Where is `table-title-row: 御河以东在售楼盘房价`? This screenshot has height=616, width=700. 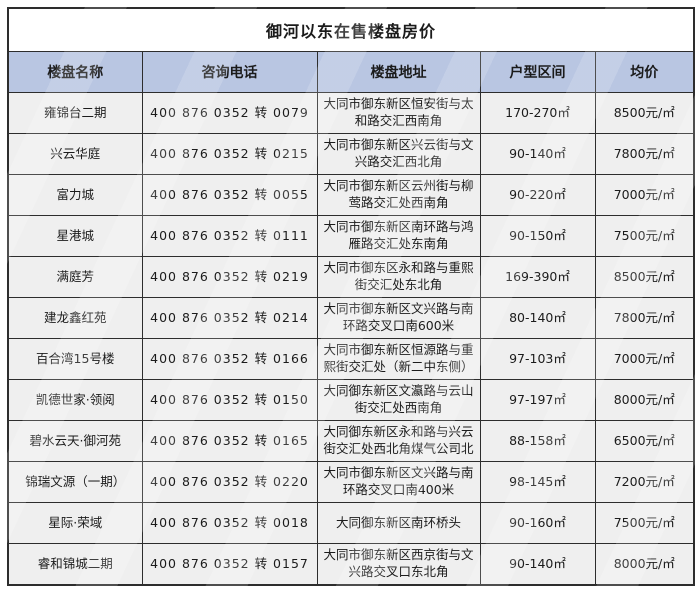
table-title-row: 御河以东在售楼盘房价 is located at coordinates (351, 29).